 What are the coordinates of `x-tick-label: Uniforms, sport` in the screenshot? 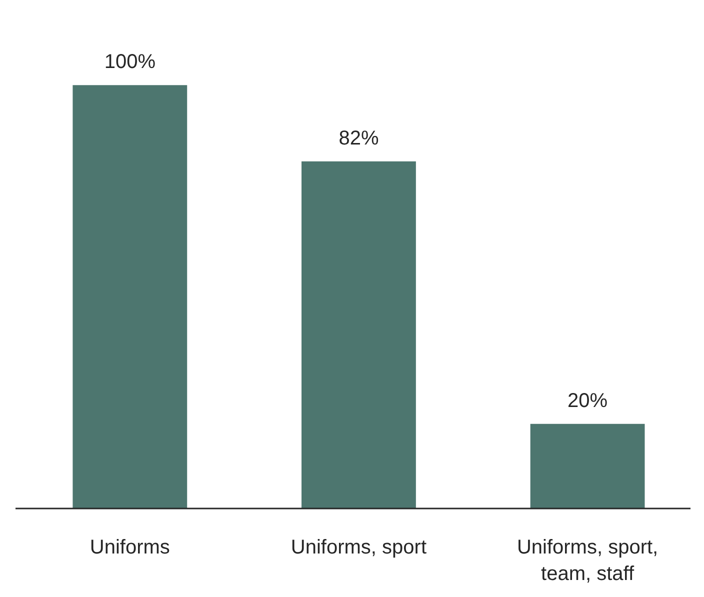 It's located at (358, 547).